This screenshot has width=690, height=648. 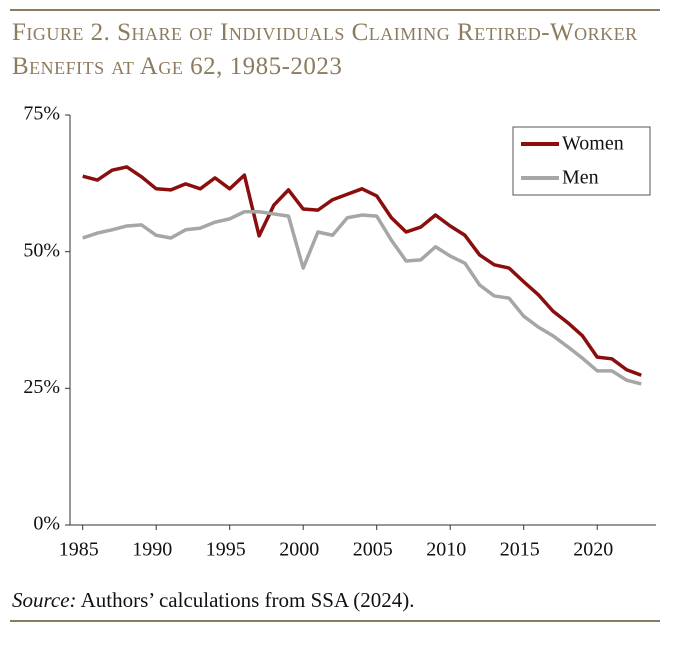 What do you see at coordinates (446, 550) in the screenshot?
I see `x-tick-label: 2010` at bounding box center [446, 550].